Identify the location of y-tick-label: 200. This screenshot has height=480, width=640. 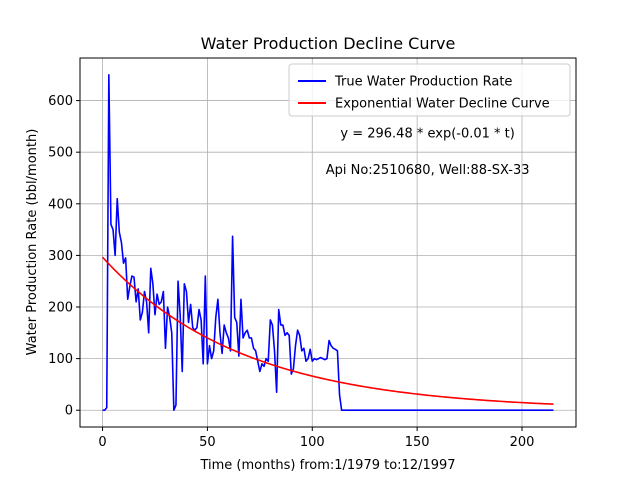
(60, 308).